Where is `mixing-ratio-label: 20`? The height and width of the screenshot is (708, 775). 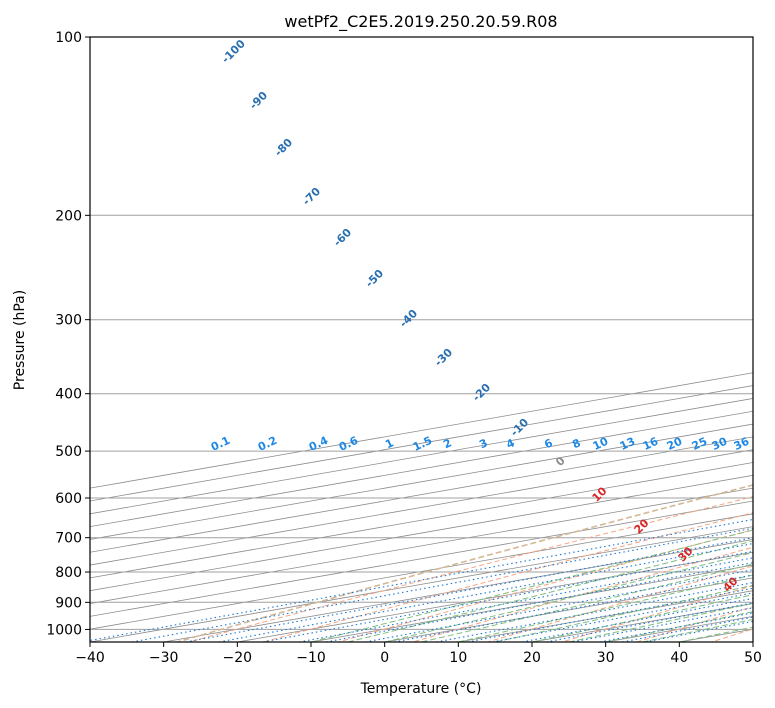
mixing-ratio-label: 20 is located at coordinates (675, 444).